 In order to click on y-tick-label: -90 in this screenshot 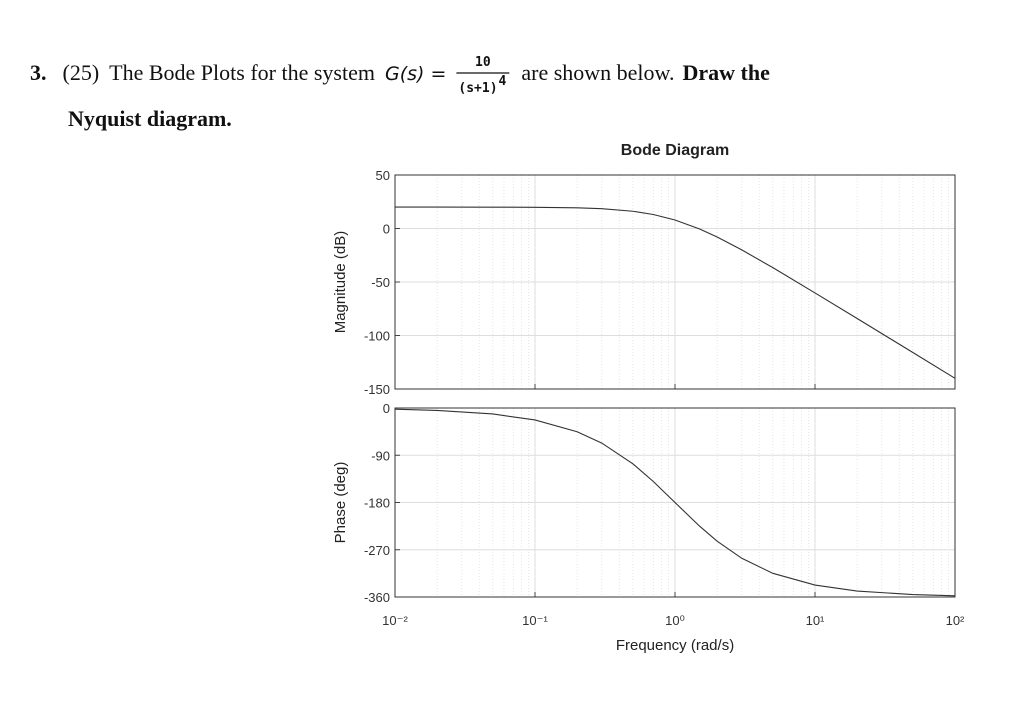, I will do `click(380, 455)`.